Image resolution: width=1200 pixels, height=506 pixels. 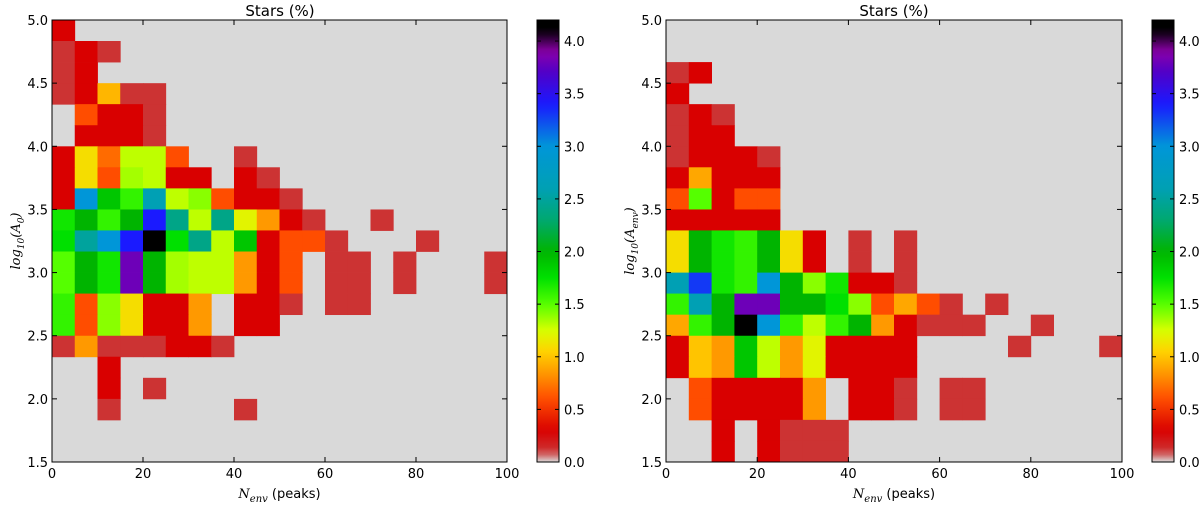 I want to click on colorbar, so click(x=548, y=241).